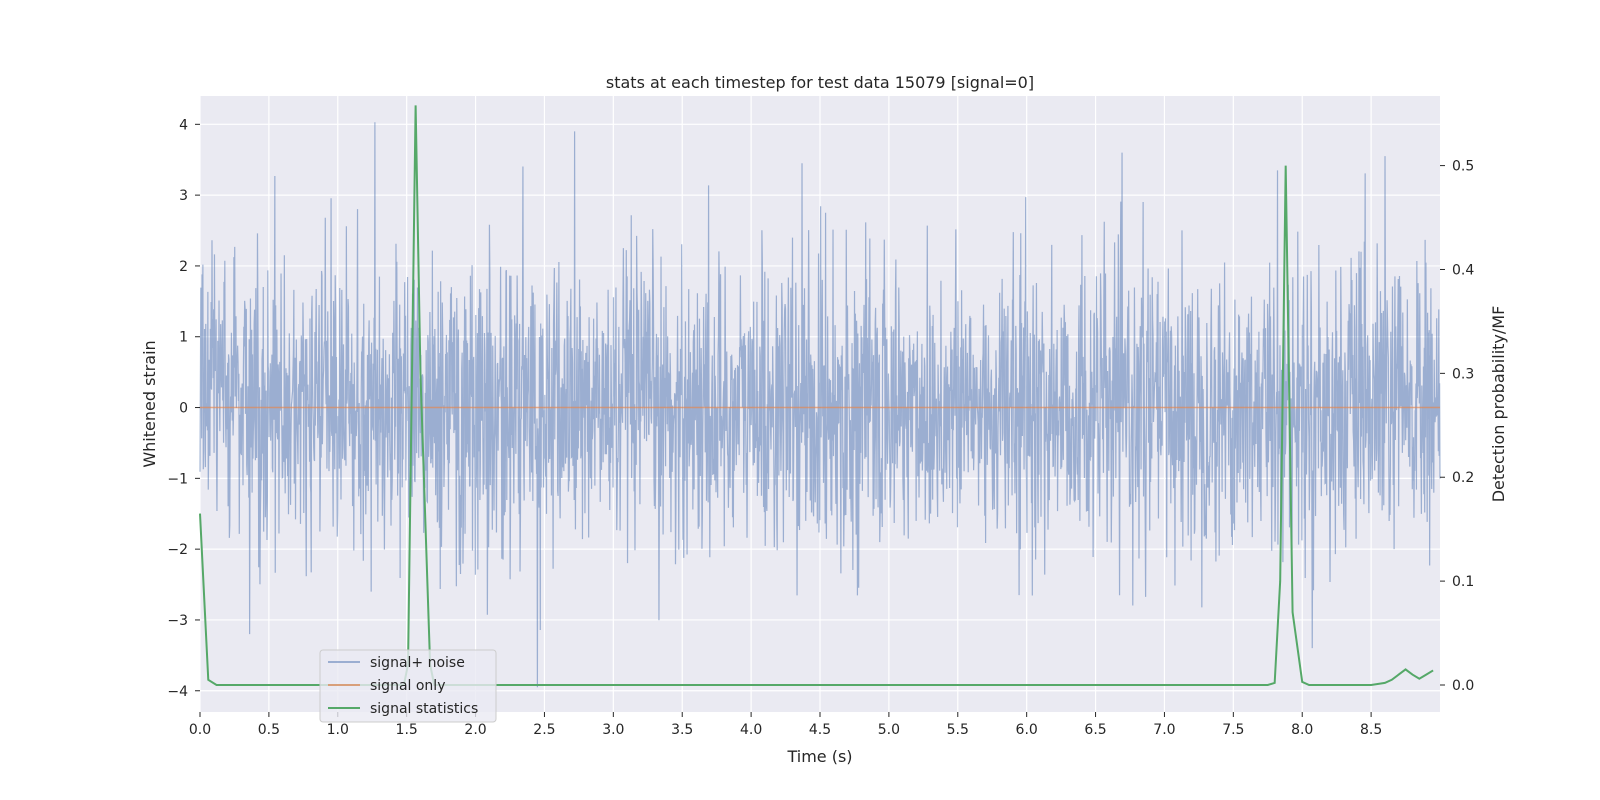 The image size is (1600, 800). I want to click on y-tick-label-3: −1, so click(177, 479).